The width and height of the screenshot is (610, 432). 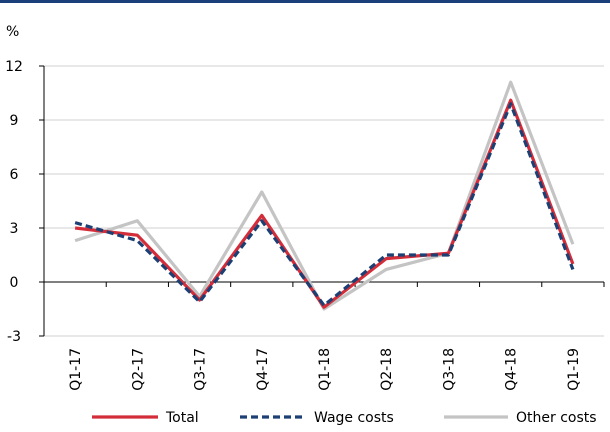 What do you see at coordinates (14, 229) in the screenshot?
I see `y-tick-label: 3` at bounding box center [14, 229].